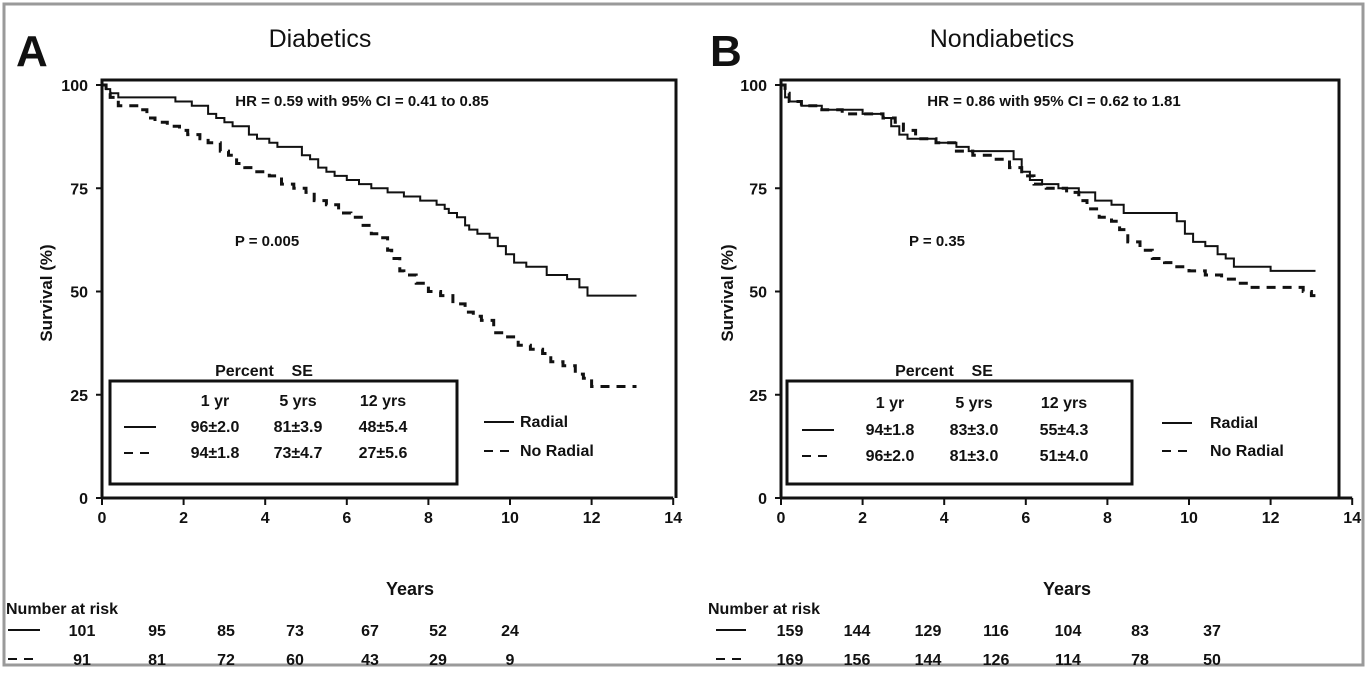  I want to click on risk-count: 83, so click(1140, 631).